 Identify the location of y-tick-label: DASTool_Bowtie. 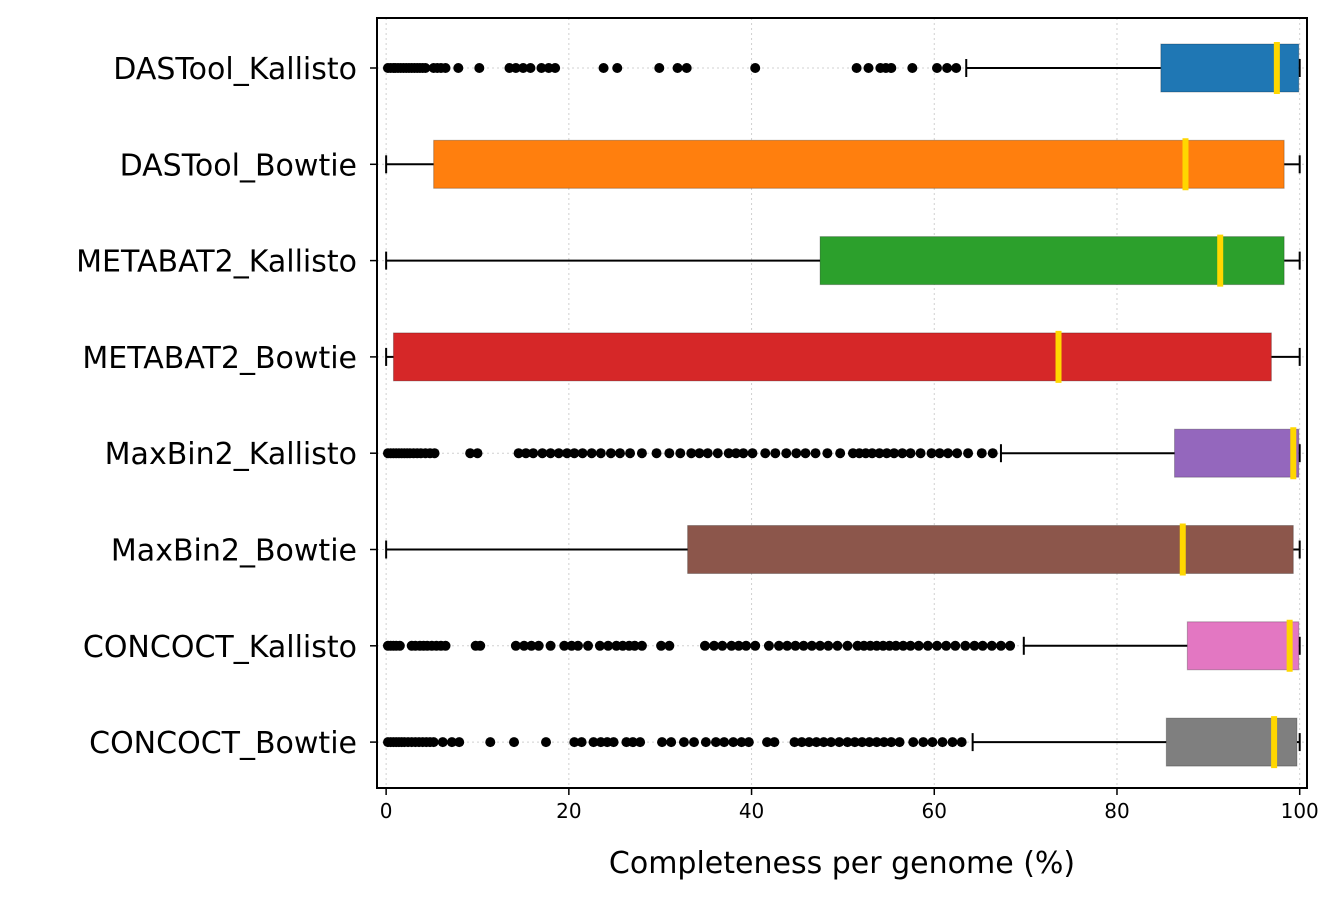
(238, 165).